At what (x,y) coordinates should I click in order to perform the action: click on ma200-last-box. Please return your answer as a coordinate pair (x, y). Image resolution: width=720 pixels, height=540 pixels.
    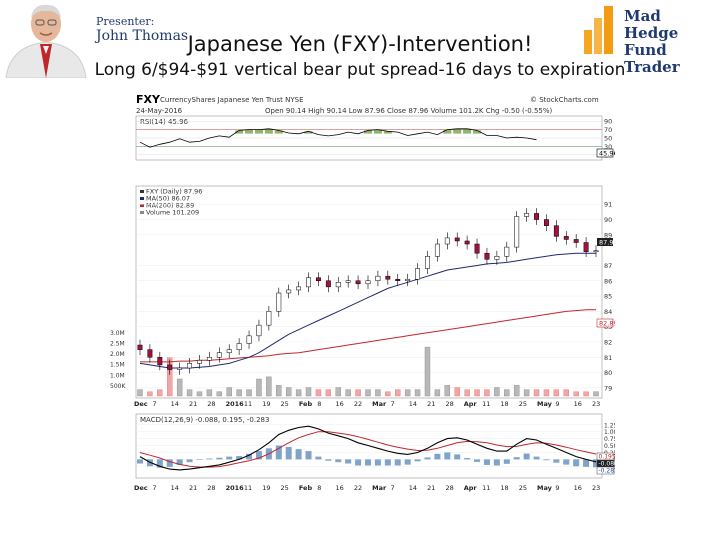
    Looking at the image, I should click on (605, 323).